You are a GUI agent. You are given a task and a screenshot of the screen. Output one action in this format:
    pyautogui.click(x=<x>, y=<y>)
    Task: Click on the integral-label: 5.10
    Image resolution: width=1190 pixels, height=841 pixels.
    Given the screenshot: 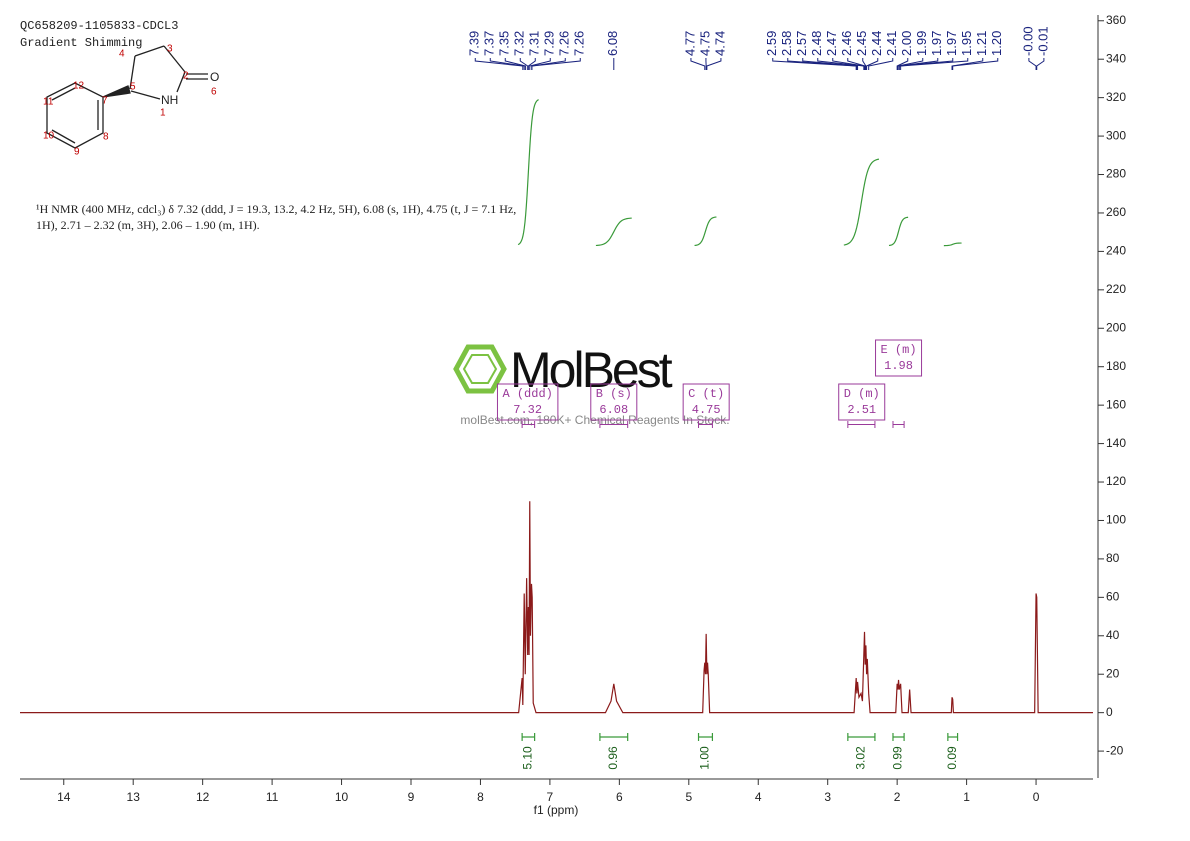 What is the action you would take?
    pyautogui.click(x=528, y=758)
    